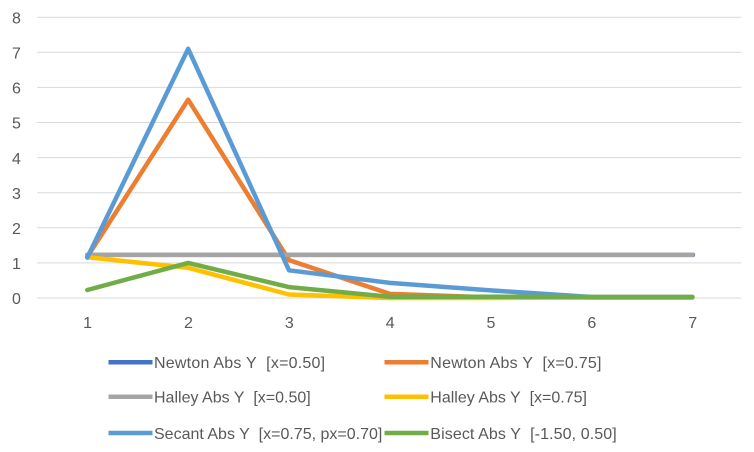 Image resolution: width=754 pixels, height=452 pixels. What do you see at coordinates (239, 363) in the screenshot?
I see `svg-text: Newton Abs Y [x=0.50]` at bounding box center [239, 363].